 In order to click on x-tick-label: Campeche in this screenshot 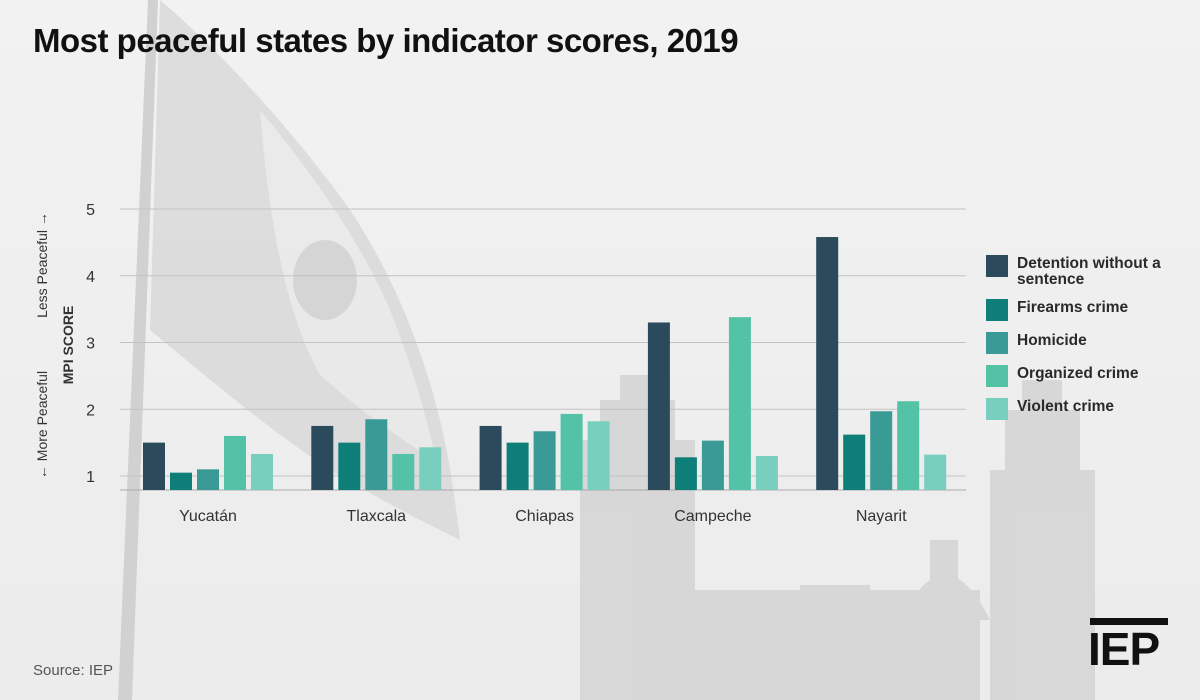, I will do `click(712, 516)`.